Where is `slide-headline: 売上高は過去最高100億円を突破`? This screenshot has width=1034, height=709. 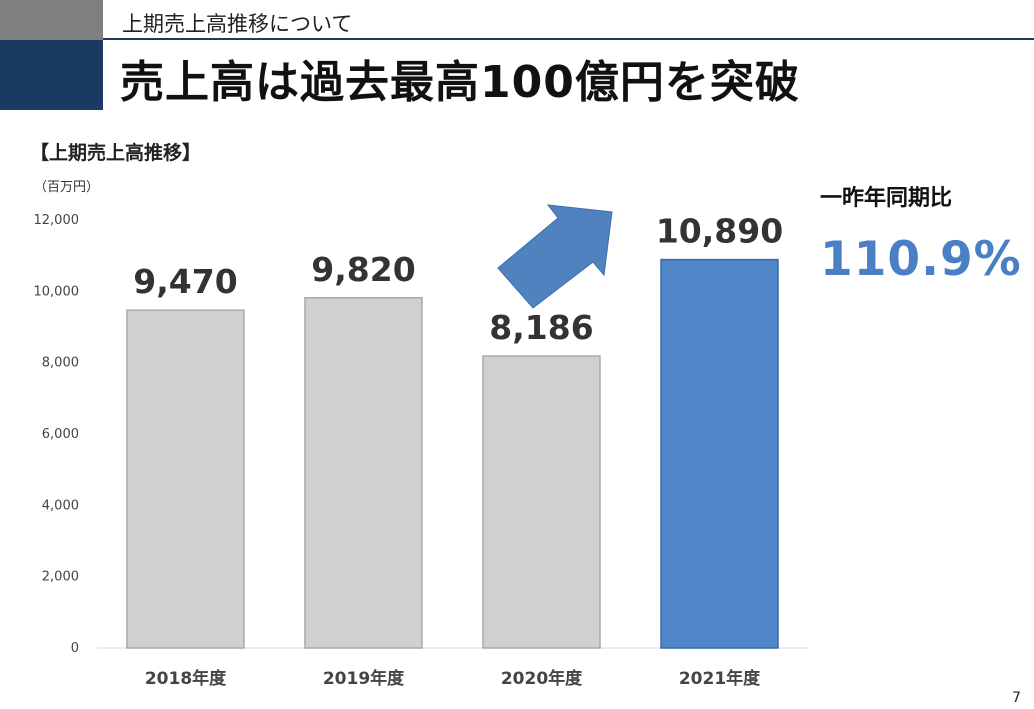 slide-headline: 売上高は過去最高100億円を突破 is located at coordinates (460, 82).